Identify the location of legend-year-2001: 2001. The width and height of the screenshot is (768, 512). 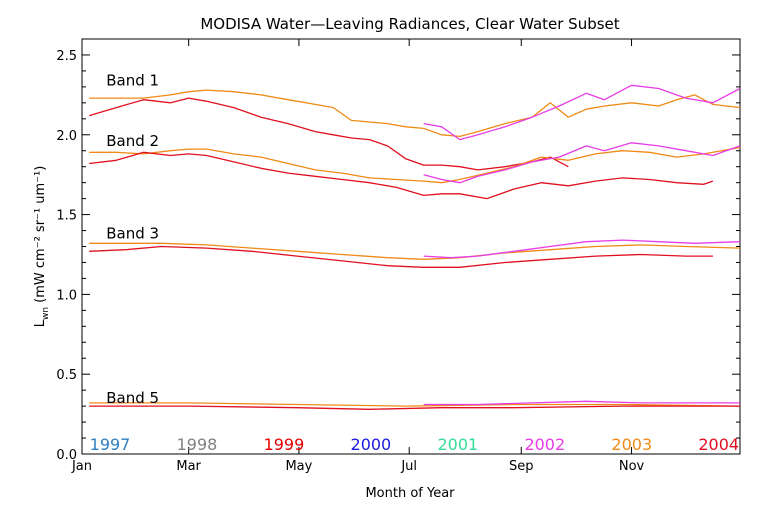
(457, 444).